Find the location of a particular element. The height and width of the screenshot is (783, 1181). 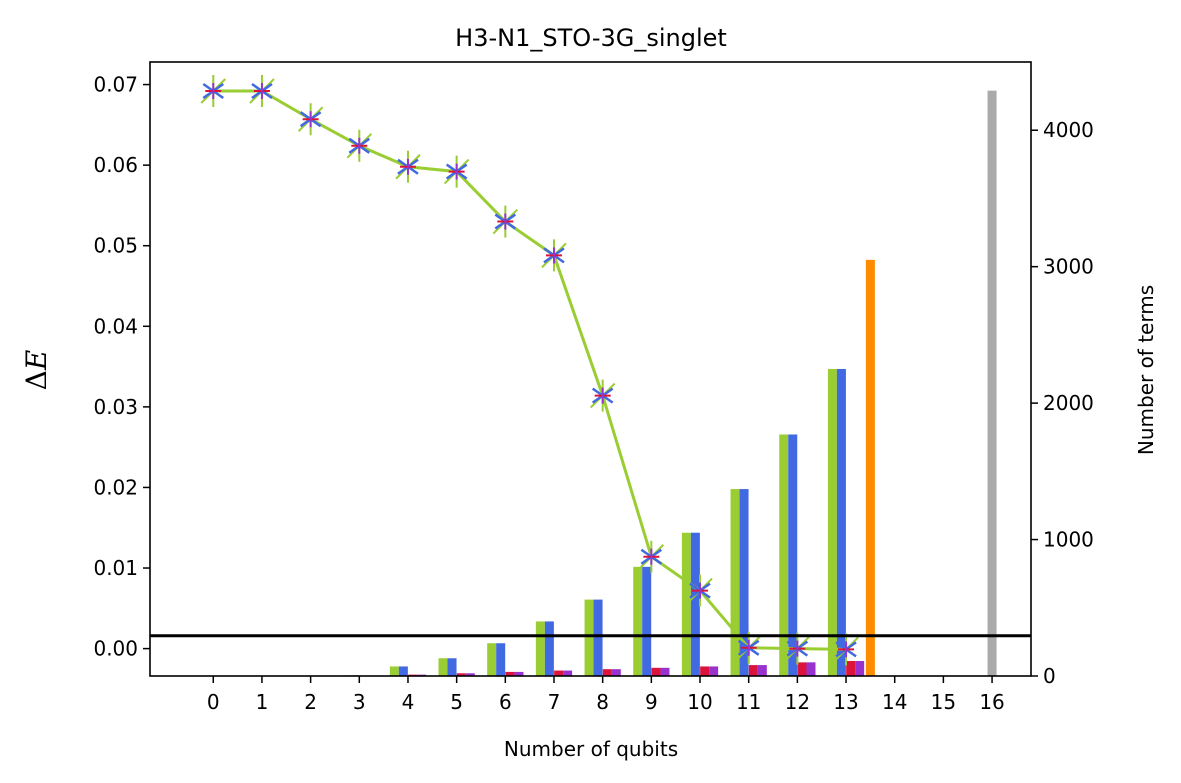

x-tick-label: 8 is located at coordinates (602, 702).